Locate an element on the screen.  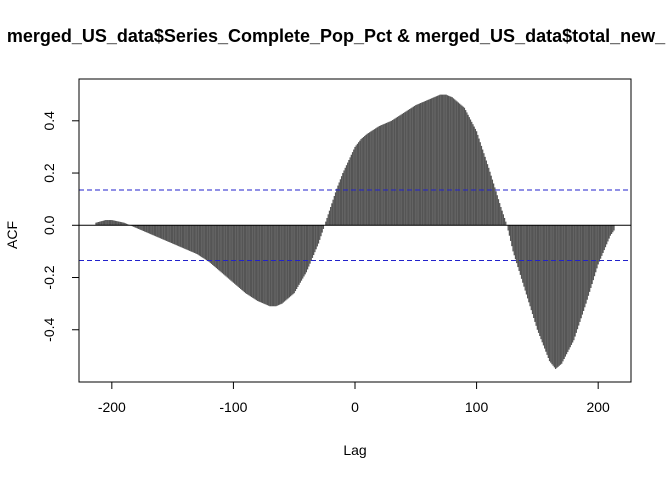
x-tick-label: 200 is located at coordinates (598, 407).